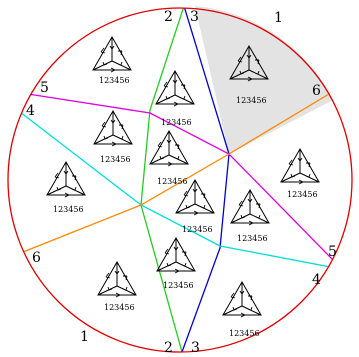 Image resolution: width=359 pixels, height=357 pixels. What do you see at coordinates (194, 17) in the screenshot?
I see `label-top-3: 3` at bounding box center [194, 17].